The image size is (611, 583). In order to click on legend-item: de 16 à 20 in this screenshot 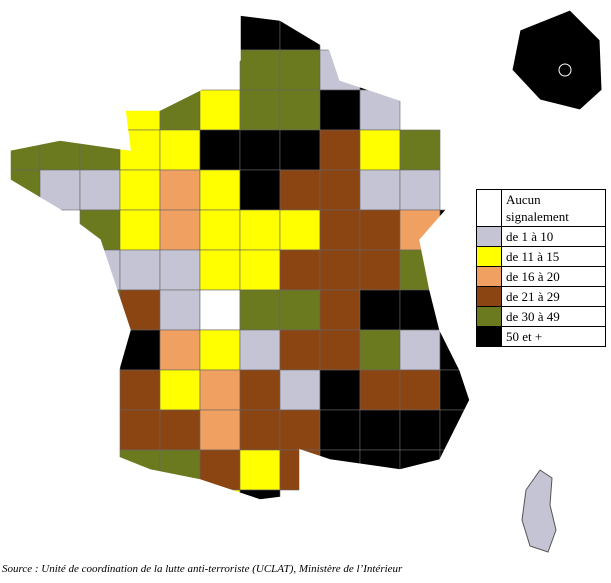, I will do `click(541, 276)`.